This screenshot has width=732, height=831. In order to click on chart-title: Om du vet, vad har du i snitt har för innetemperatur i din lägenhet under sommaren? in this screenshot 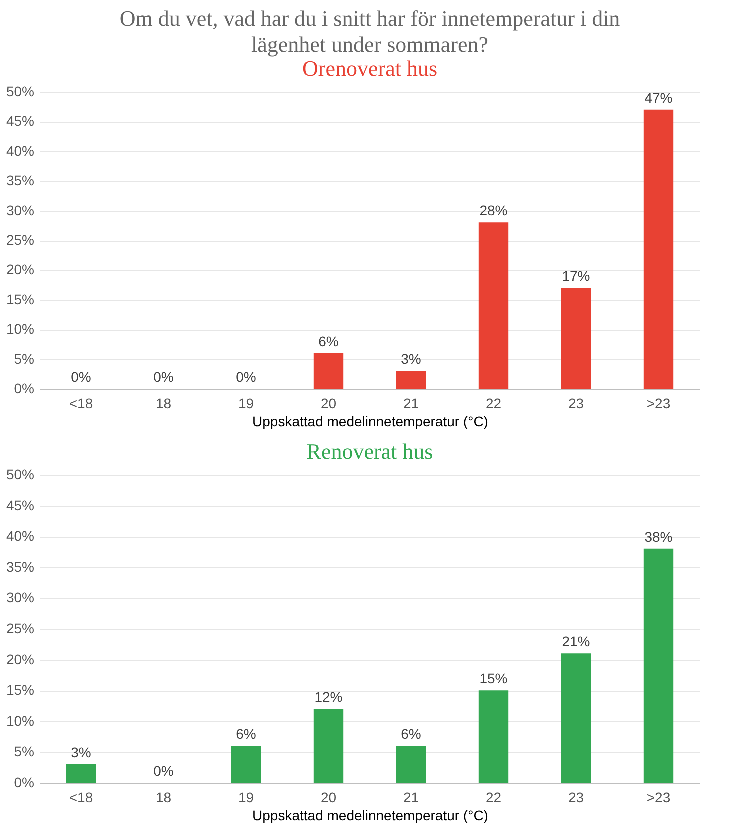, I will do `click(370, 31)`.